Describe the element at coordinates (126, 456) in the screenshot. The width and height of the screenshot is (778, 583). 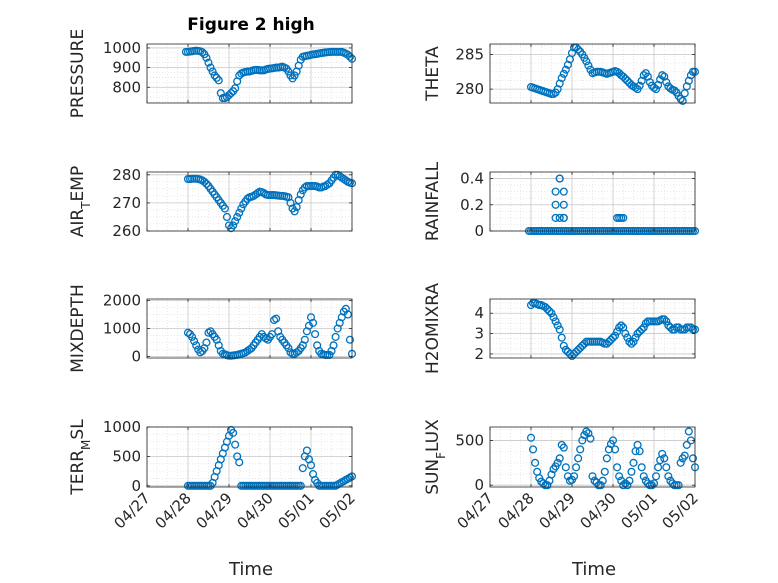
I see `y-tick-label: 500` at that location.